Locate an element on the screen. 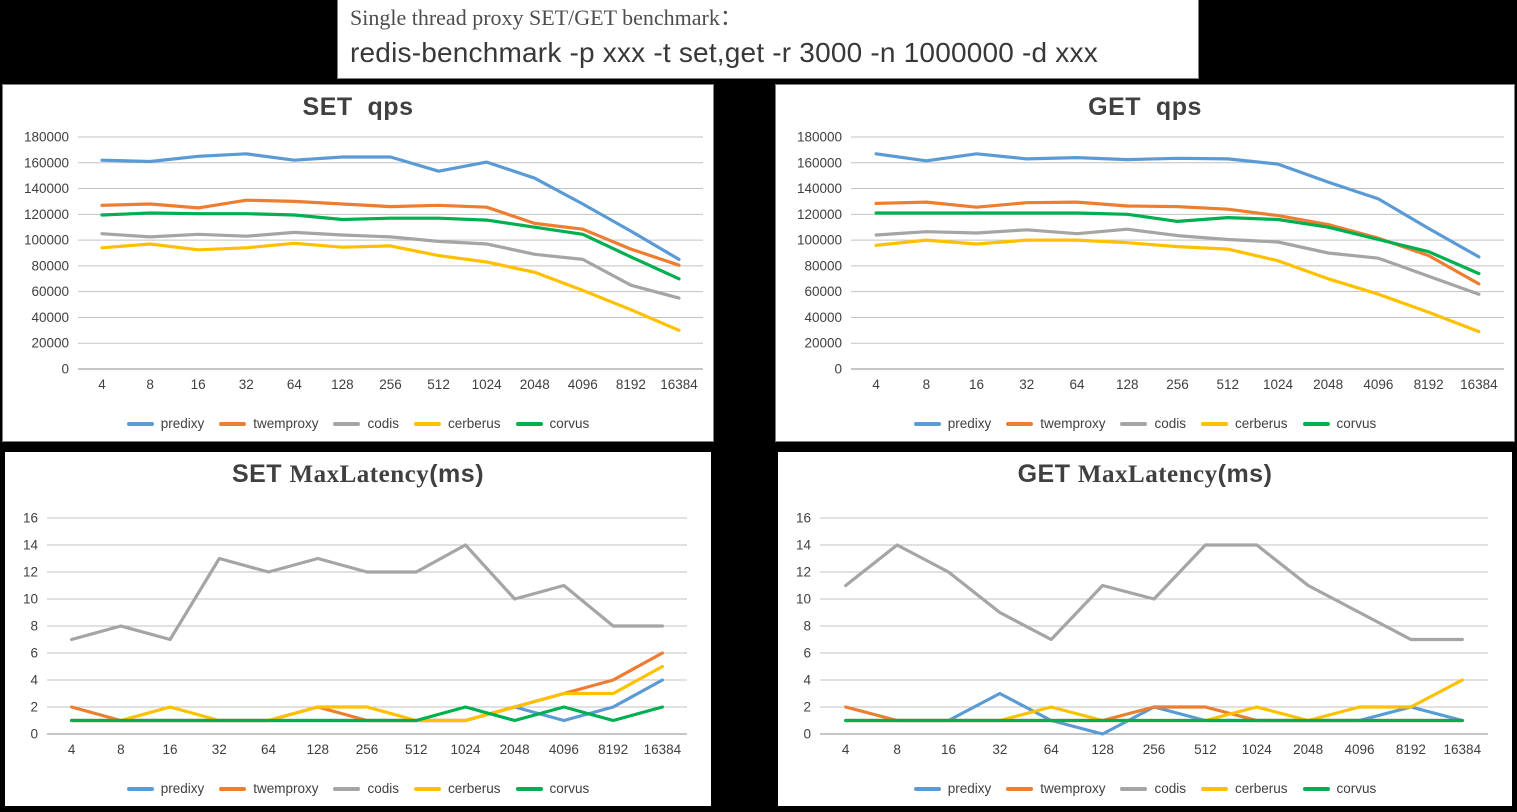  title-segment: (ms) is located at coordinates (457, 474).